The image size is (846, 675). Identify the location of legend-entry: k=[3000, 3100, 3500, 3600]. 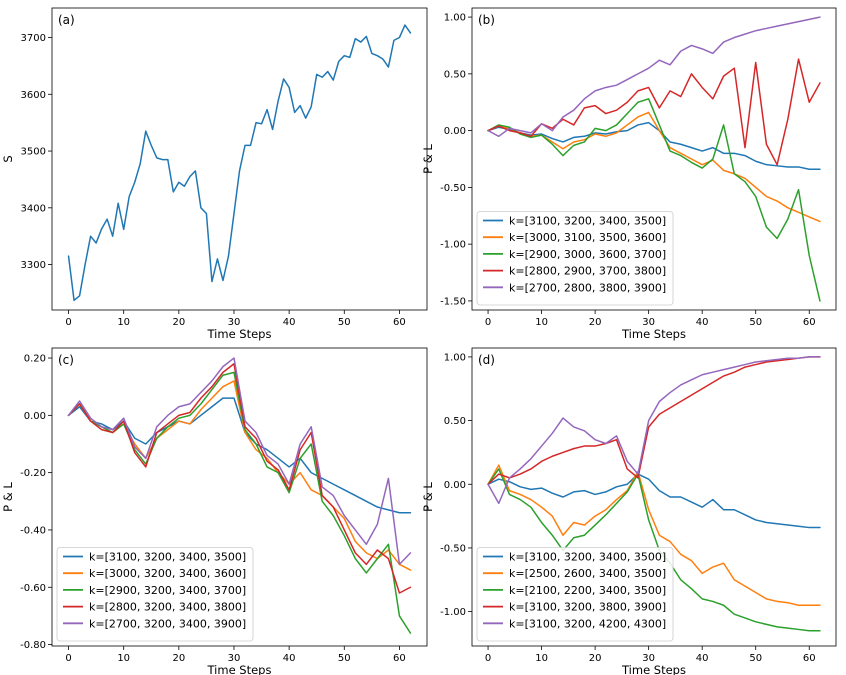
(587, 237).